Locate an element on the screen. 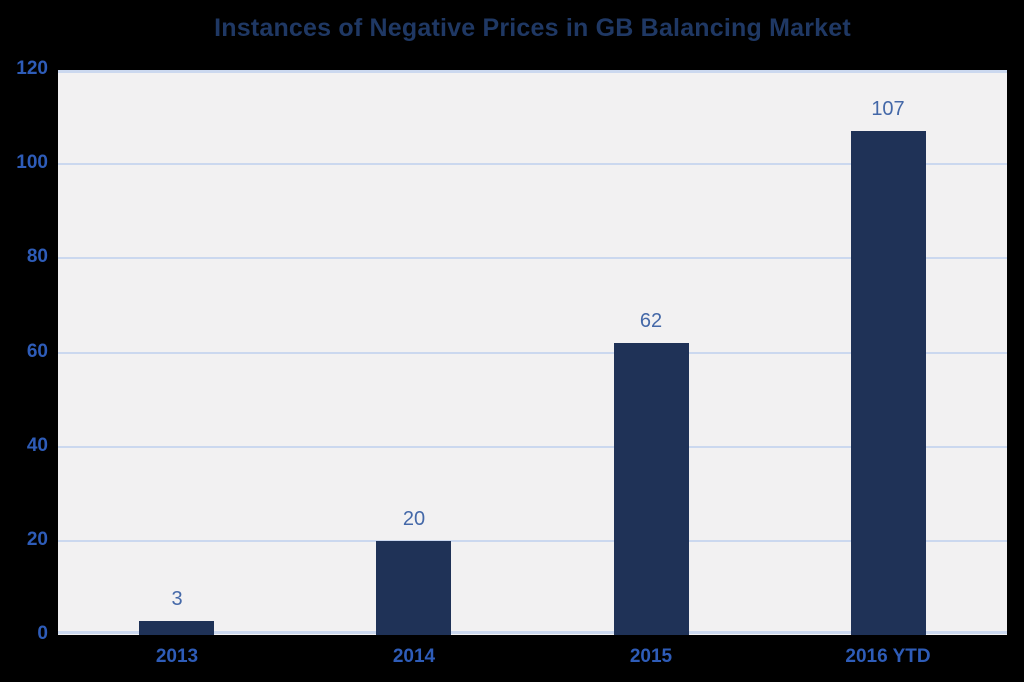 Image resolution: width=1024 pixels, height=682 pixels. x-axis-tick-label: 2014 is located at coordinates (414, 656).